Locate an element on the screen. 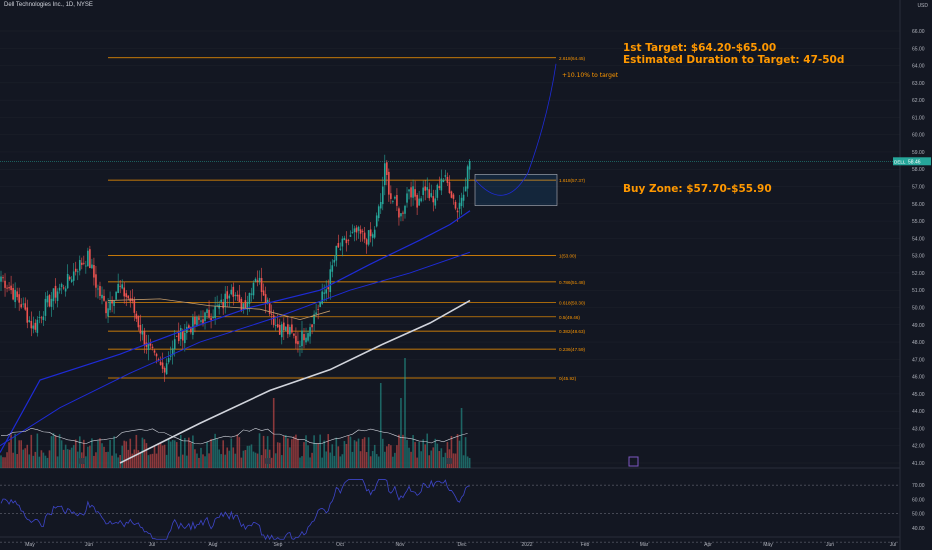 The width and height of the screenshot is (932, 550). y-tick-label: 63.00 is located at coordinates (918, 84).